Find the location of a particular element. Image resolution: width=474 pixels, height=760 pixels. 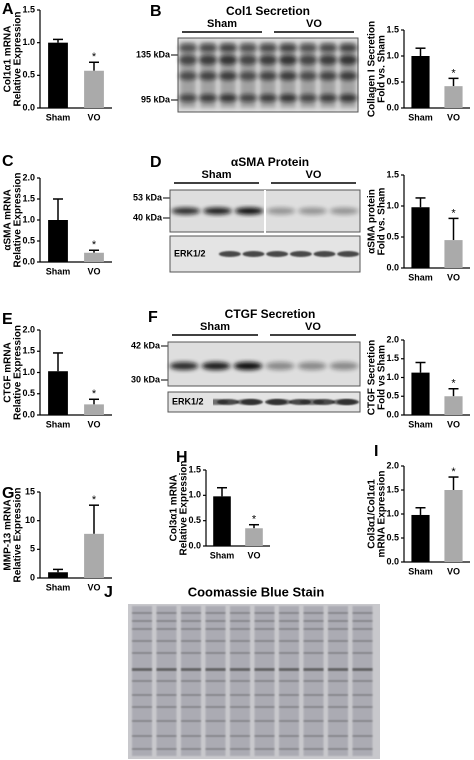

mw-marker: 40 kDa is located at coordinates (148, 217).